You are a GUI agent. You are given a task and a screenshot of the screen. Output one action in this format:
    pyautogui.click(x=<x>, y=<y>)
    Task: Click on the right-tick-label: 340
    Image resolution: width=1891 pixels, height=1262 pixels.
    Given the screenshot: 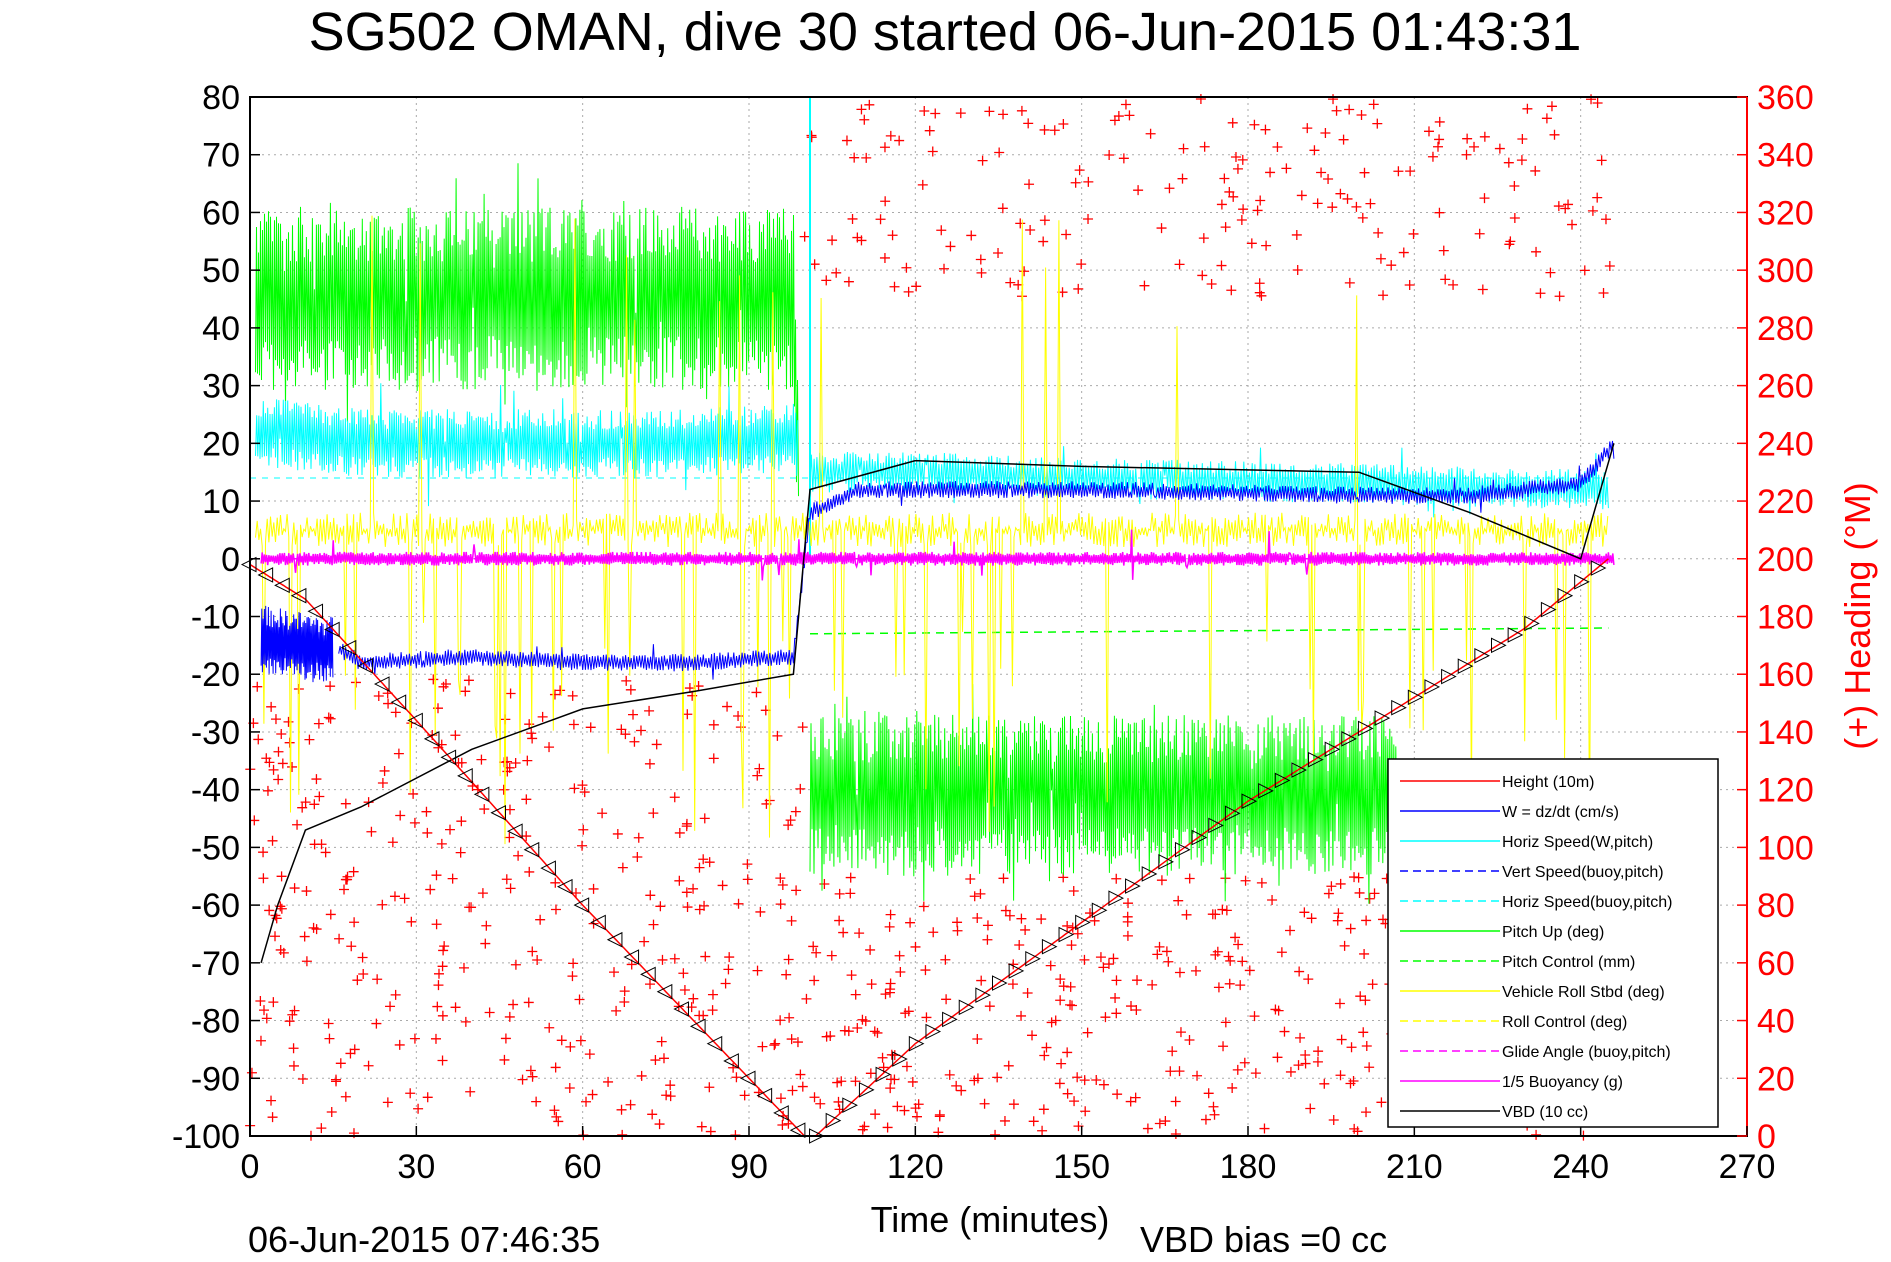 What is the action you would take?
    pyautogui.click(x=1785, y=156)
    